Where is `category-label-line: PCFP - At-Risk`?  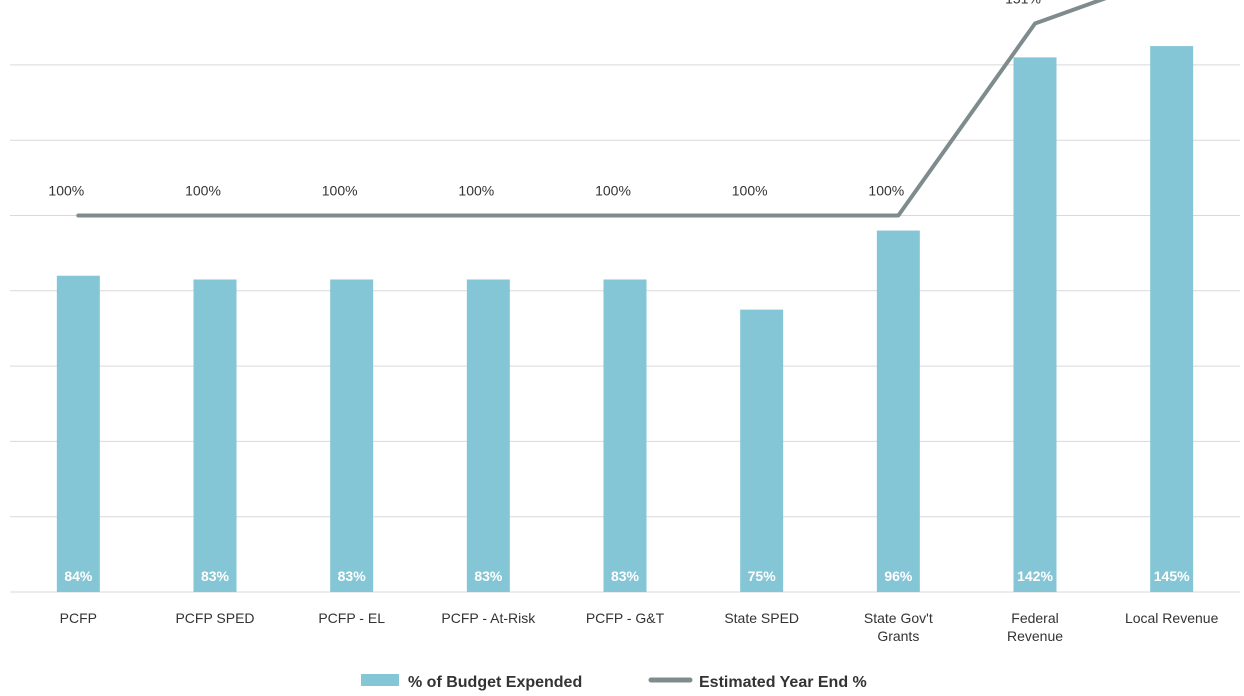 category-label-line: PCFP - At-Risk is located at coordinates (488, 618).